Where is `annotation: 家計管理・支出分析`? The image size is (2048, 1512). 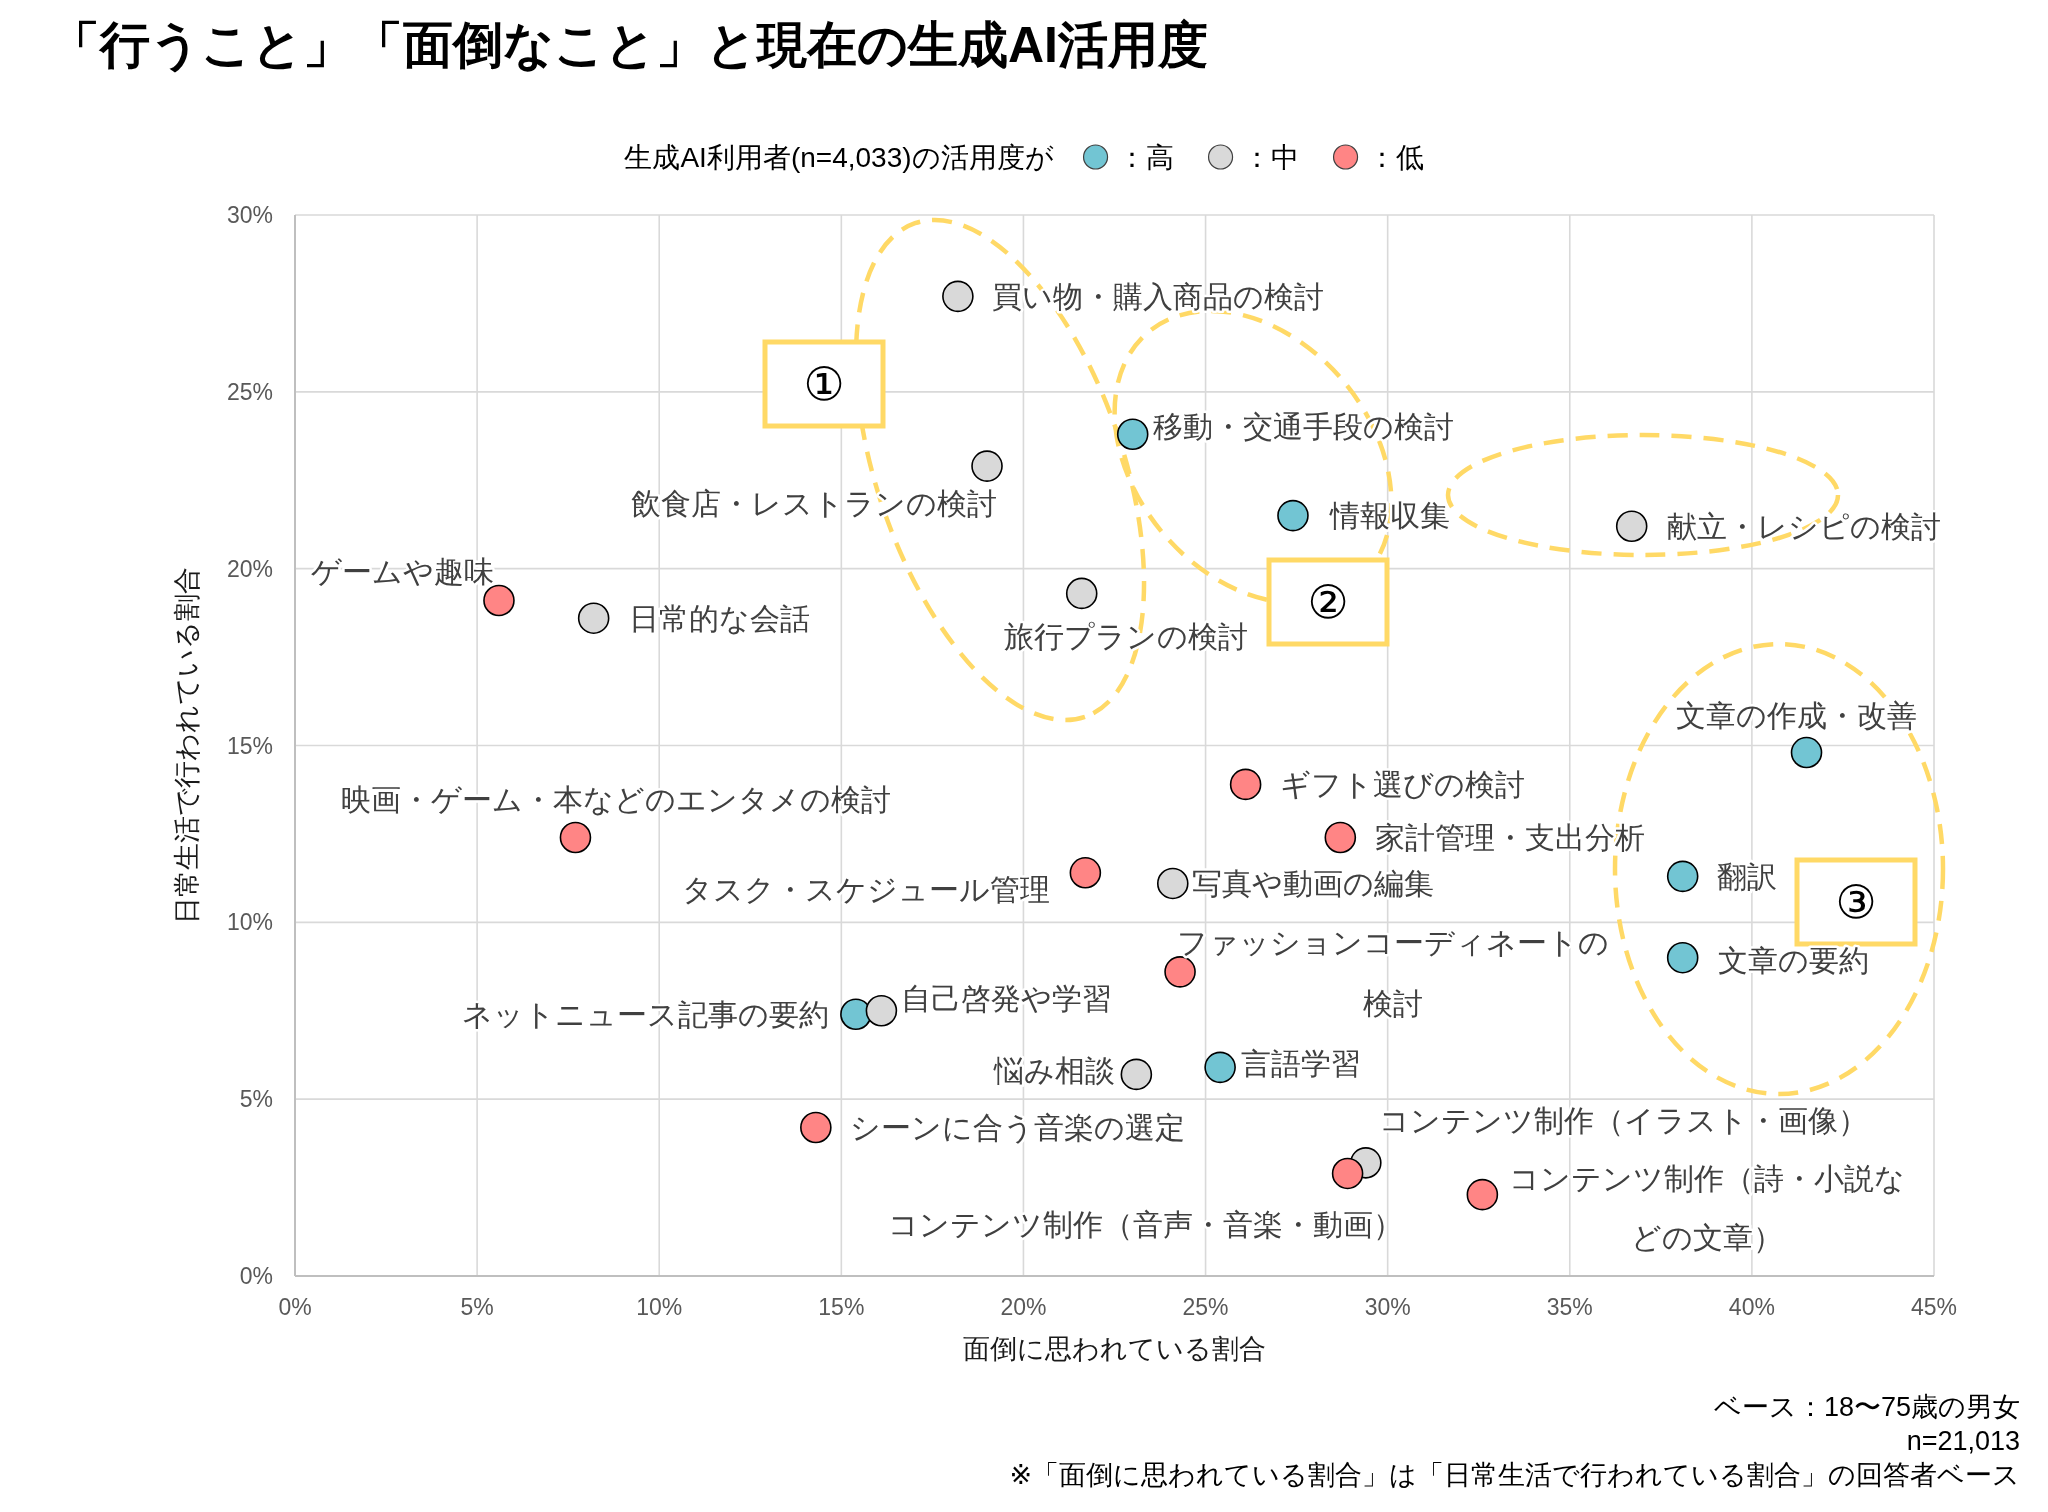
annotation: 家計管理・支出分析 is located at coordinates (1510, 837).